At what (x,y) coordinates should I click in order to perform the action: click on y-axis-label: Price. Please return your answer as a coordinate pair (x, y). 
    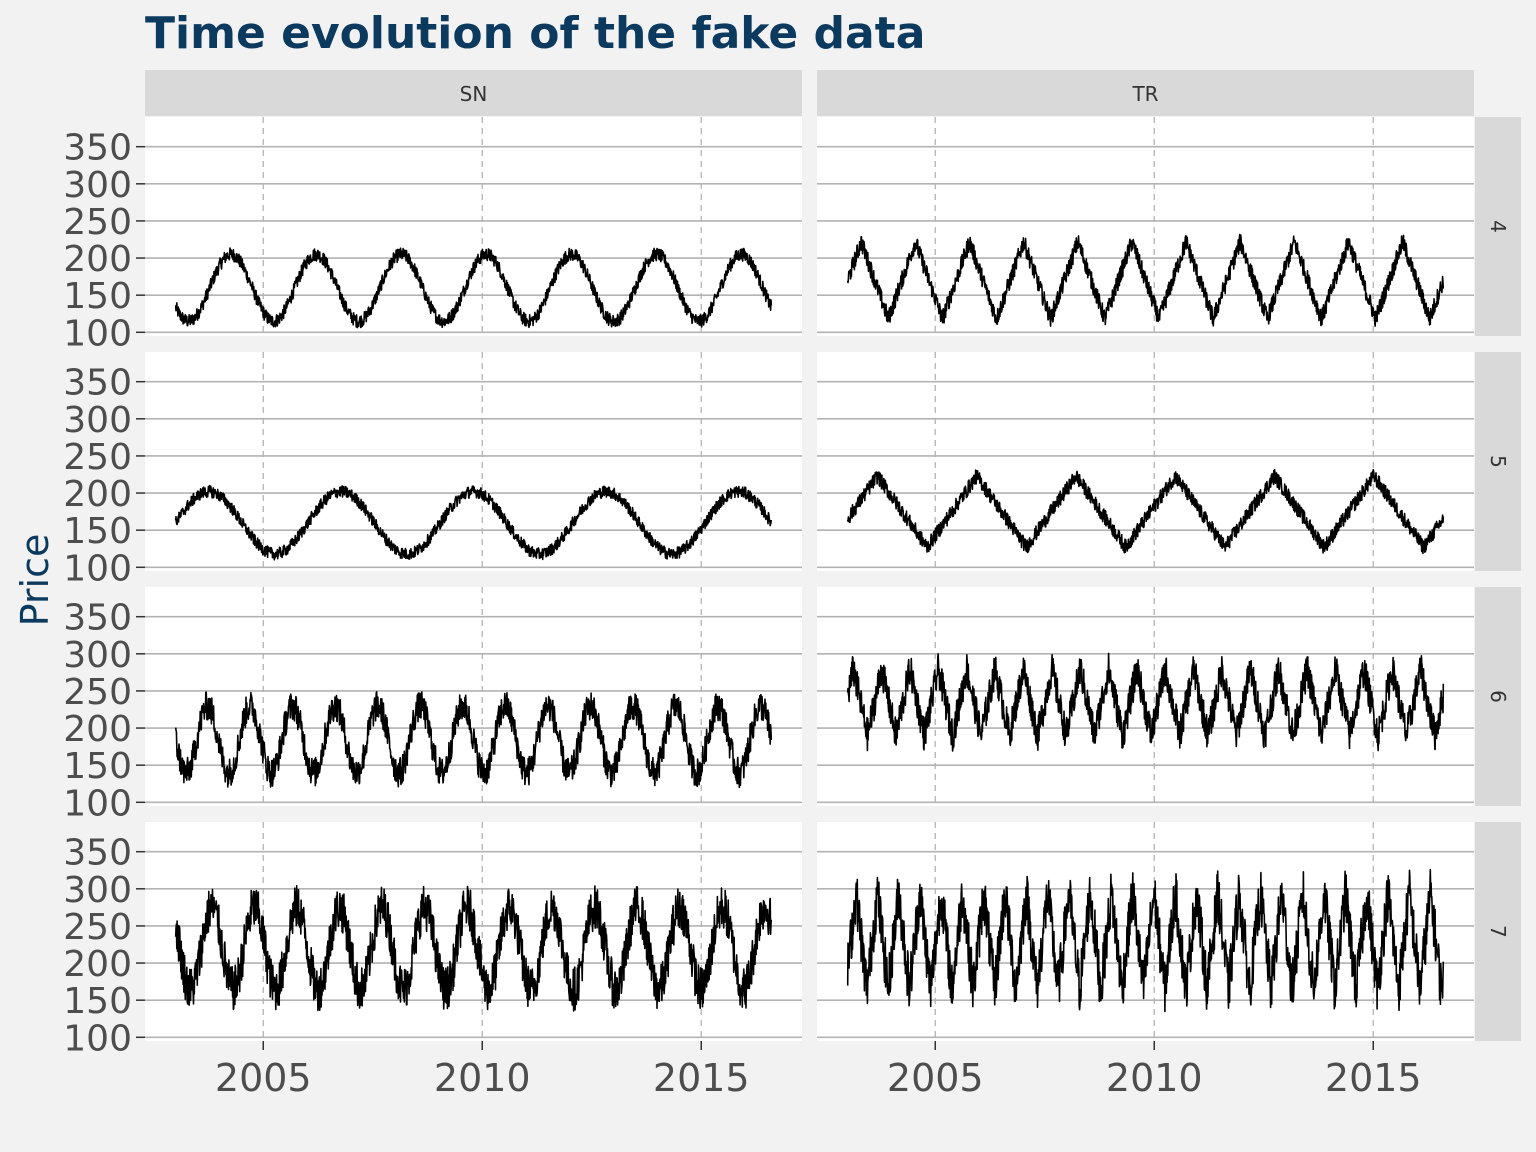
    Looking at the image, I should click on (35, 580).